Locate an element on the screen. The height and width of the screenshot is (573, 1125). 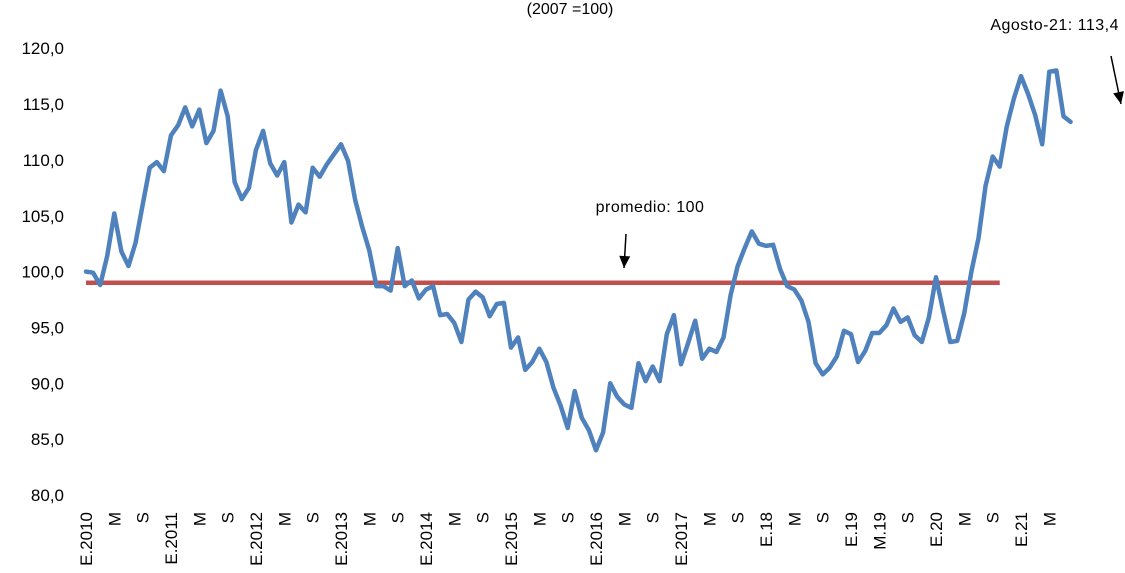
x-tick-label: E.18 is located at coordinates (766, 529).